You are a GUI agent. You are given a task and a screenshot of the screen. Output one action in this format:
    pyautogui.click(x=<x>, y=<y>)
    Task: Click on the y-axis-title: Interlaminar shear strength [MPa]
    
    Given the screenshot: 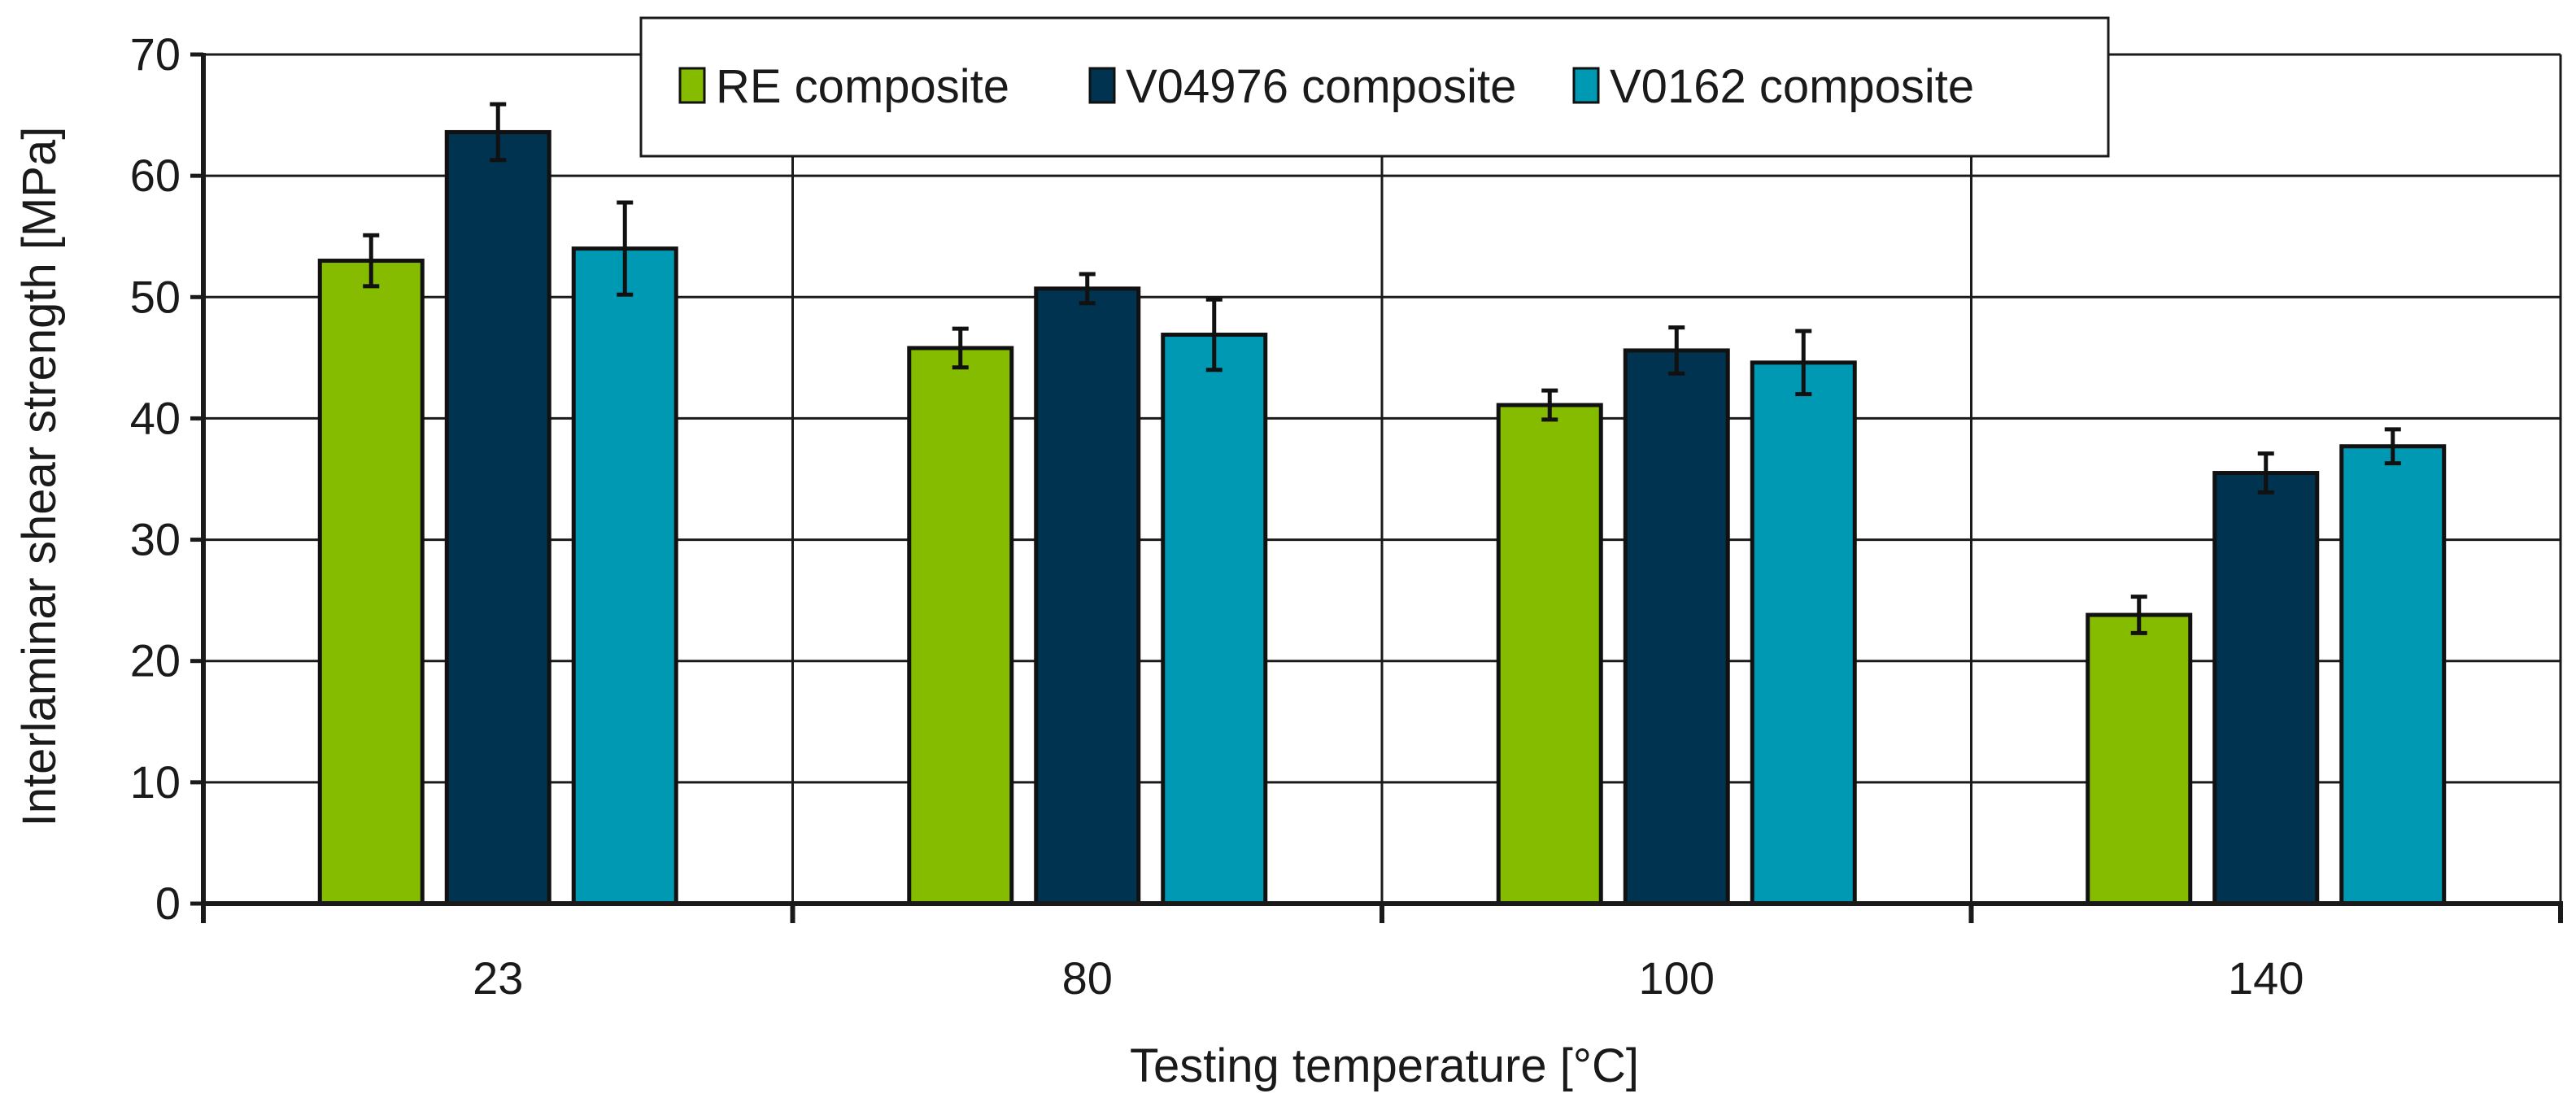 What is the action you would take?
    pyautogui.click(x=39, y=477)
    